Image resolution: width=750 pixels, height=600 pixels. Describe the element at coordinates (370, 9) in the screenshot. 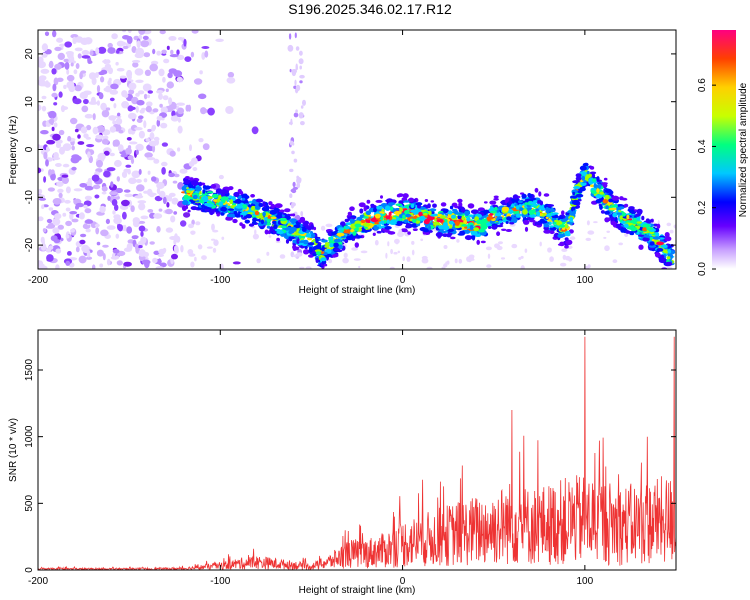

I see `figure-title: S196.2025.346.02.17.R12` at that location.